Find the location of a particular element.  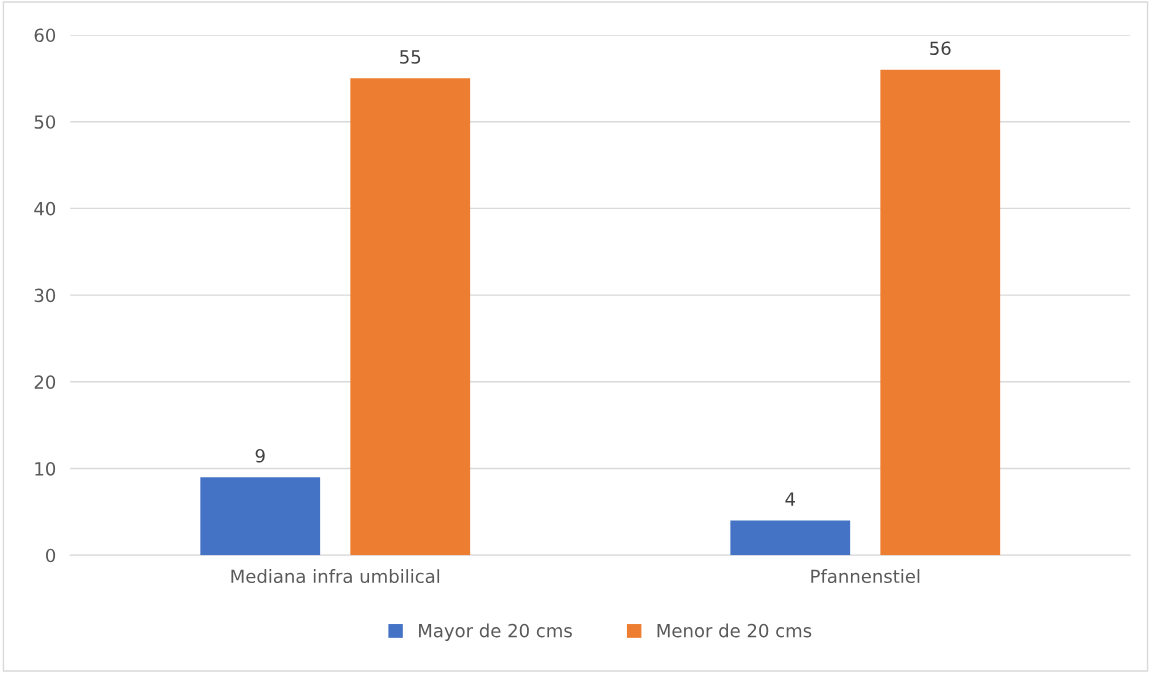

x-tick-label: Pfannenstiel is located at coordinates (865, 576).